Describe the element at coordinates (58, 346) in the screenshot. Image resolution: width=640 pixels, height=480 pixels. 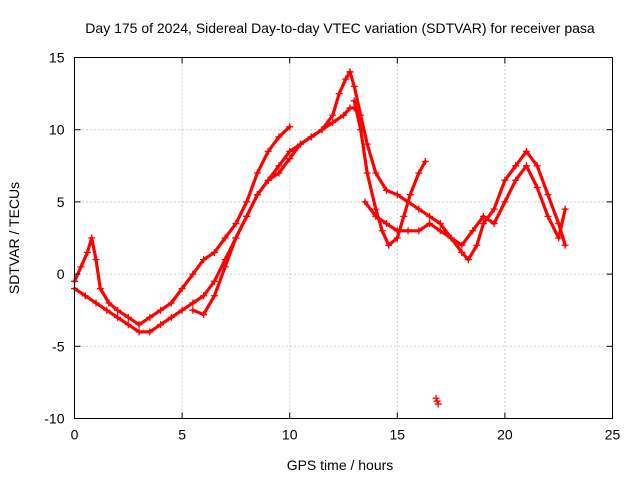
I see `y-tick-label: -5` at that location.